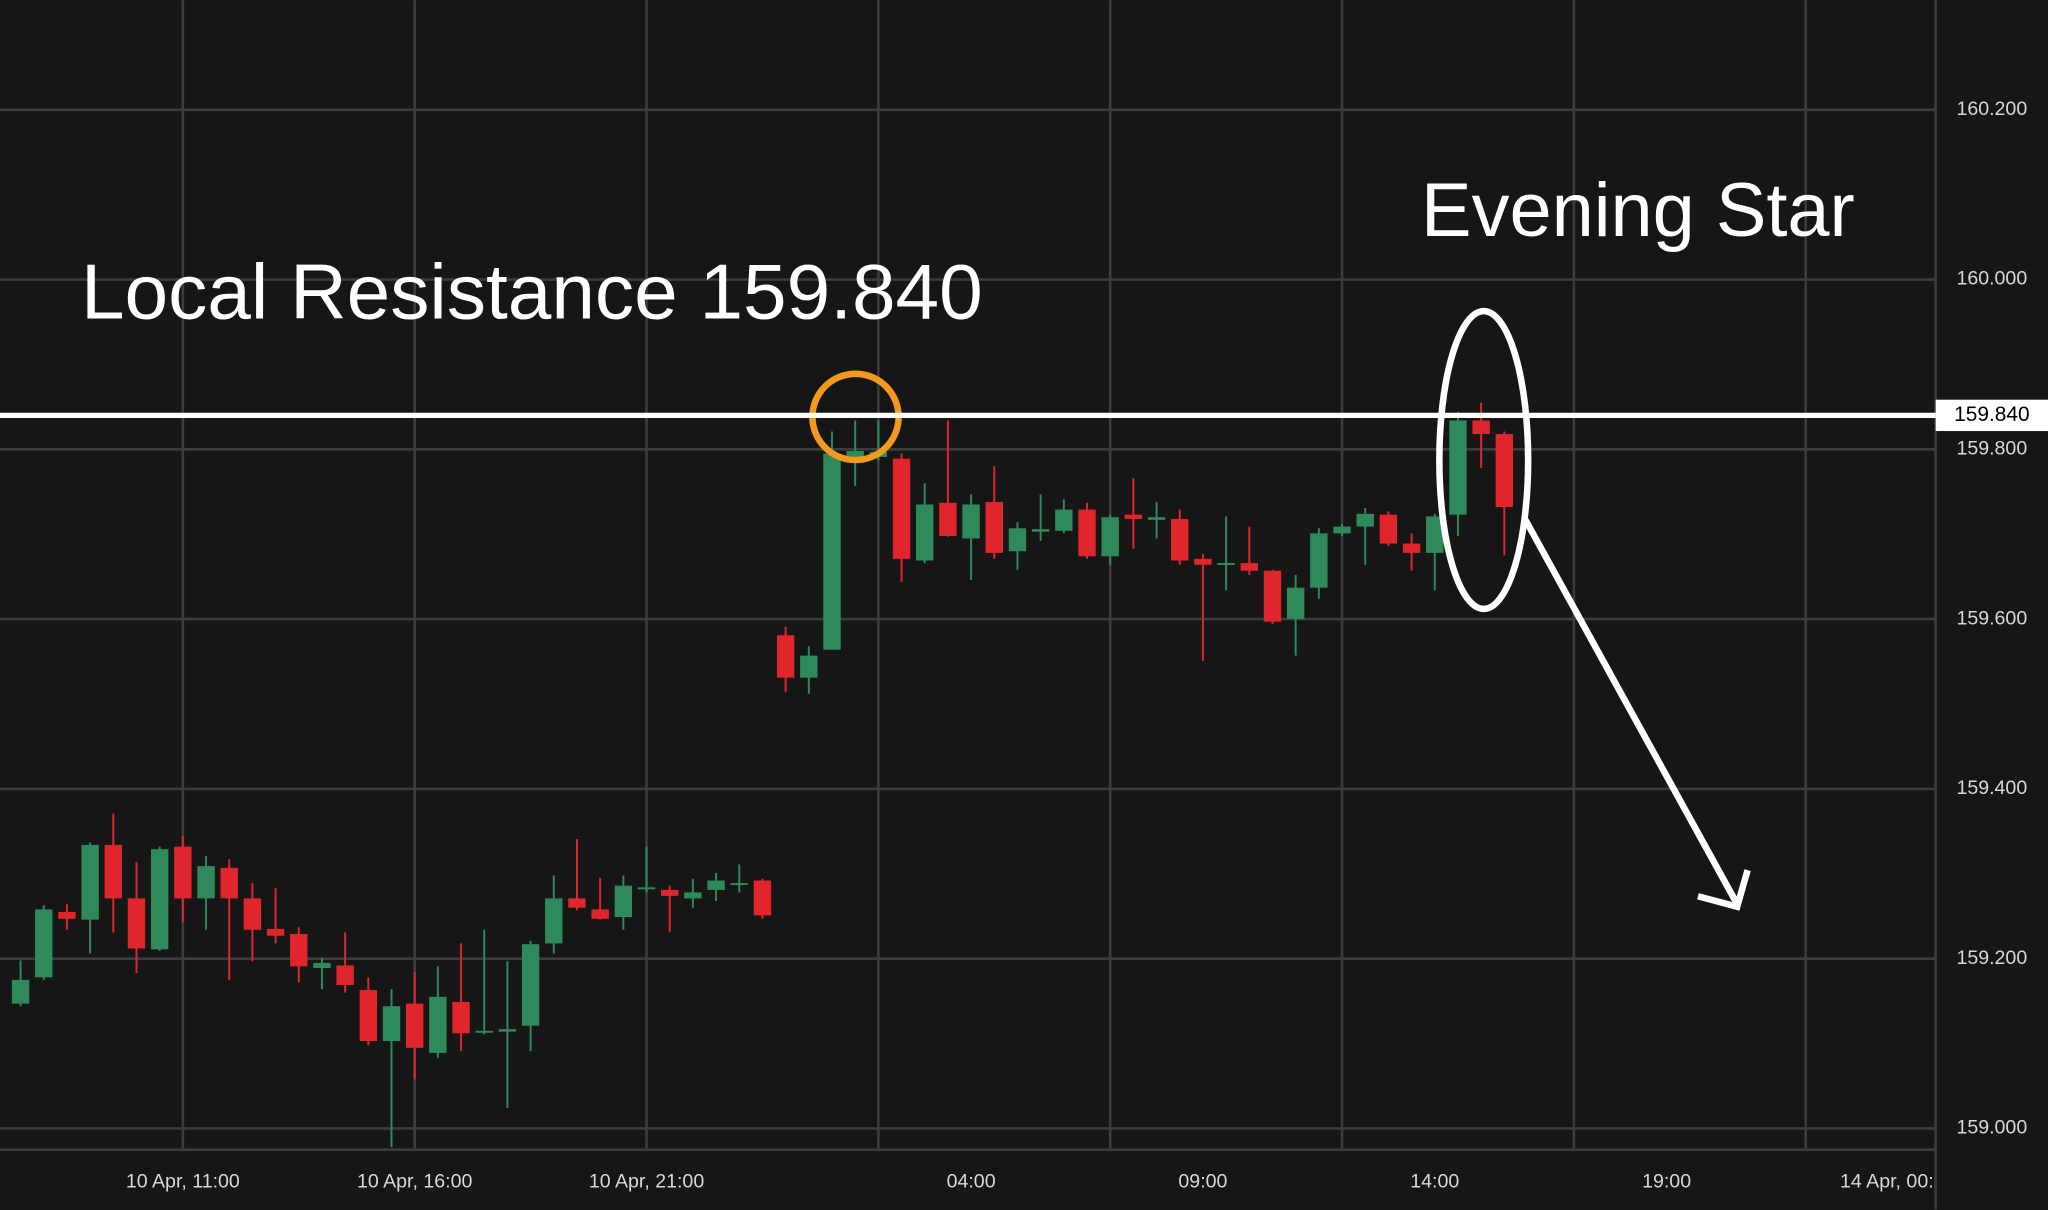  What do you see at coordinates (1484, 460) in the screenshot?
I see `pattern-ellipse` at bounding box center [1484, 460].